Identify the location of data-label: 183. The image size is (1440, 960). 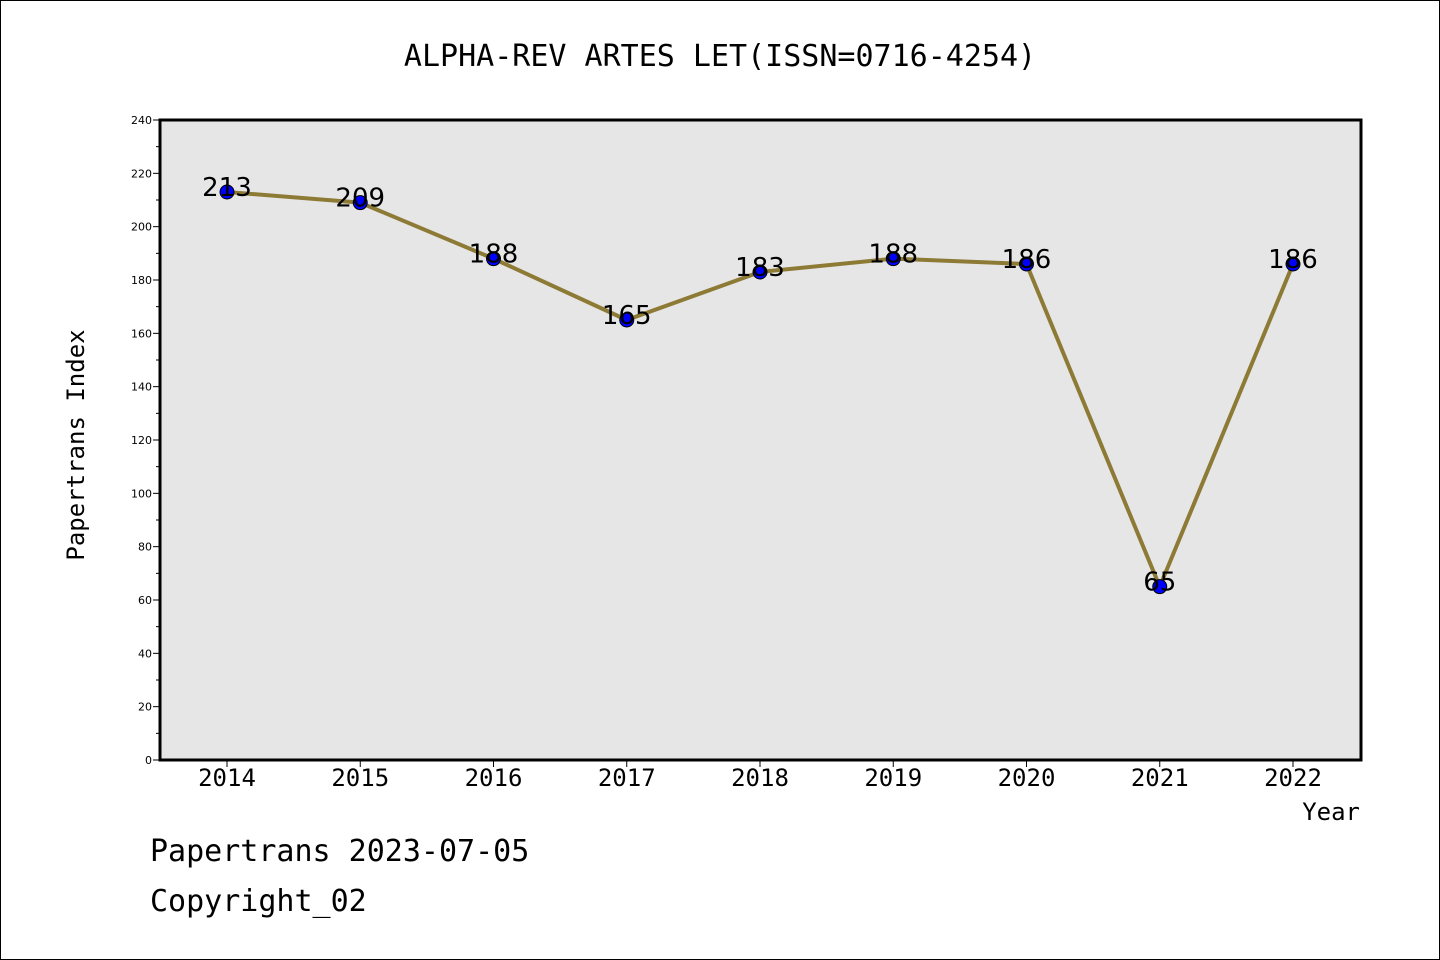
(760, 268).